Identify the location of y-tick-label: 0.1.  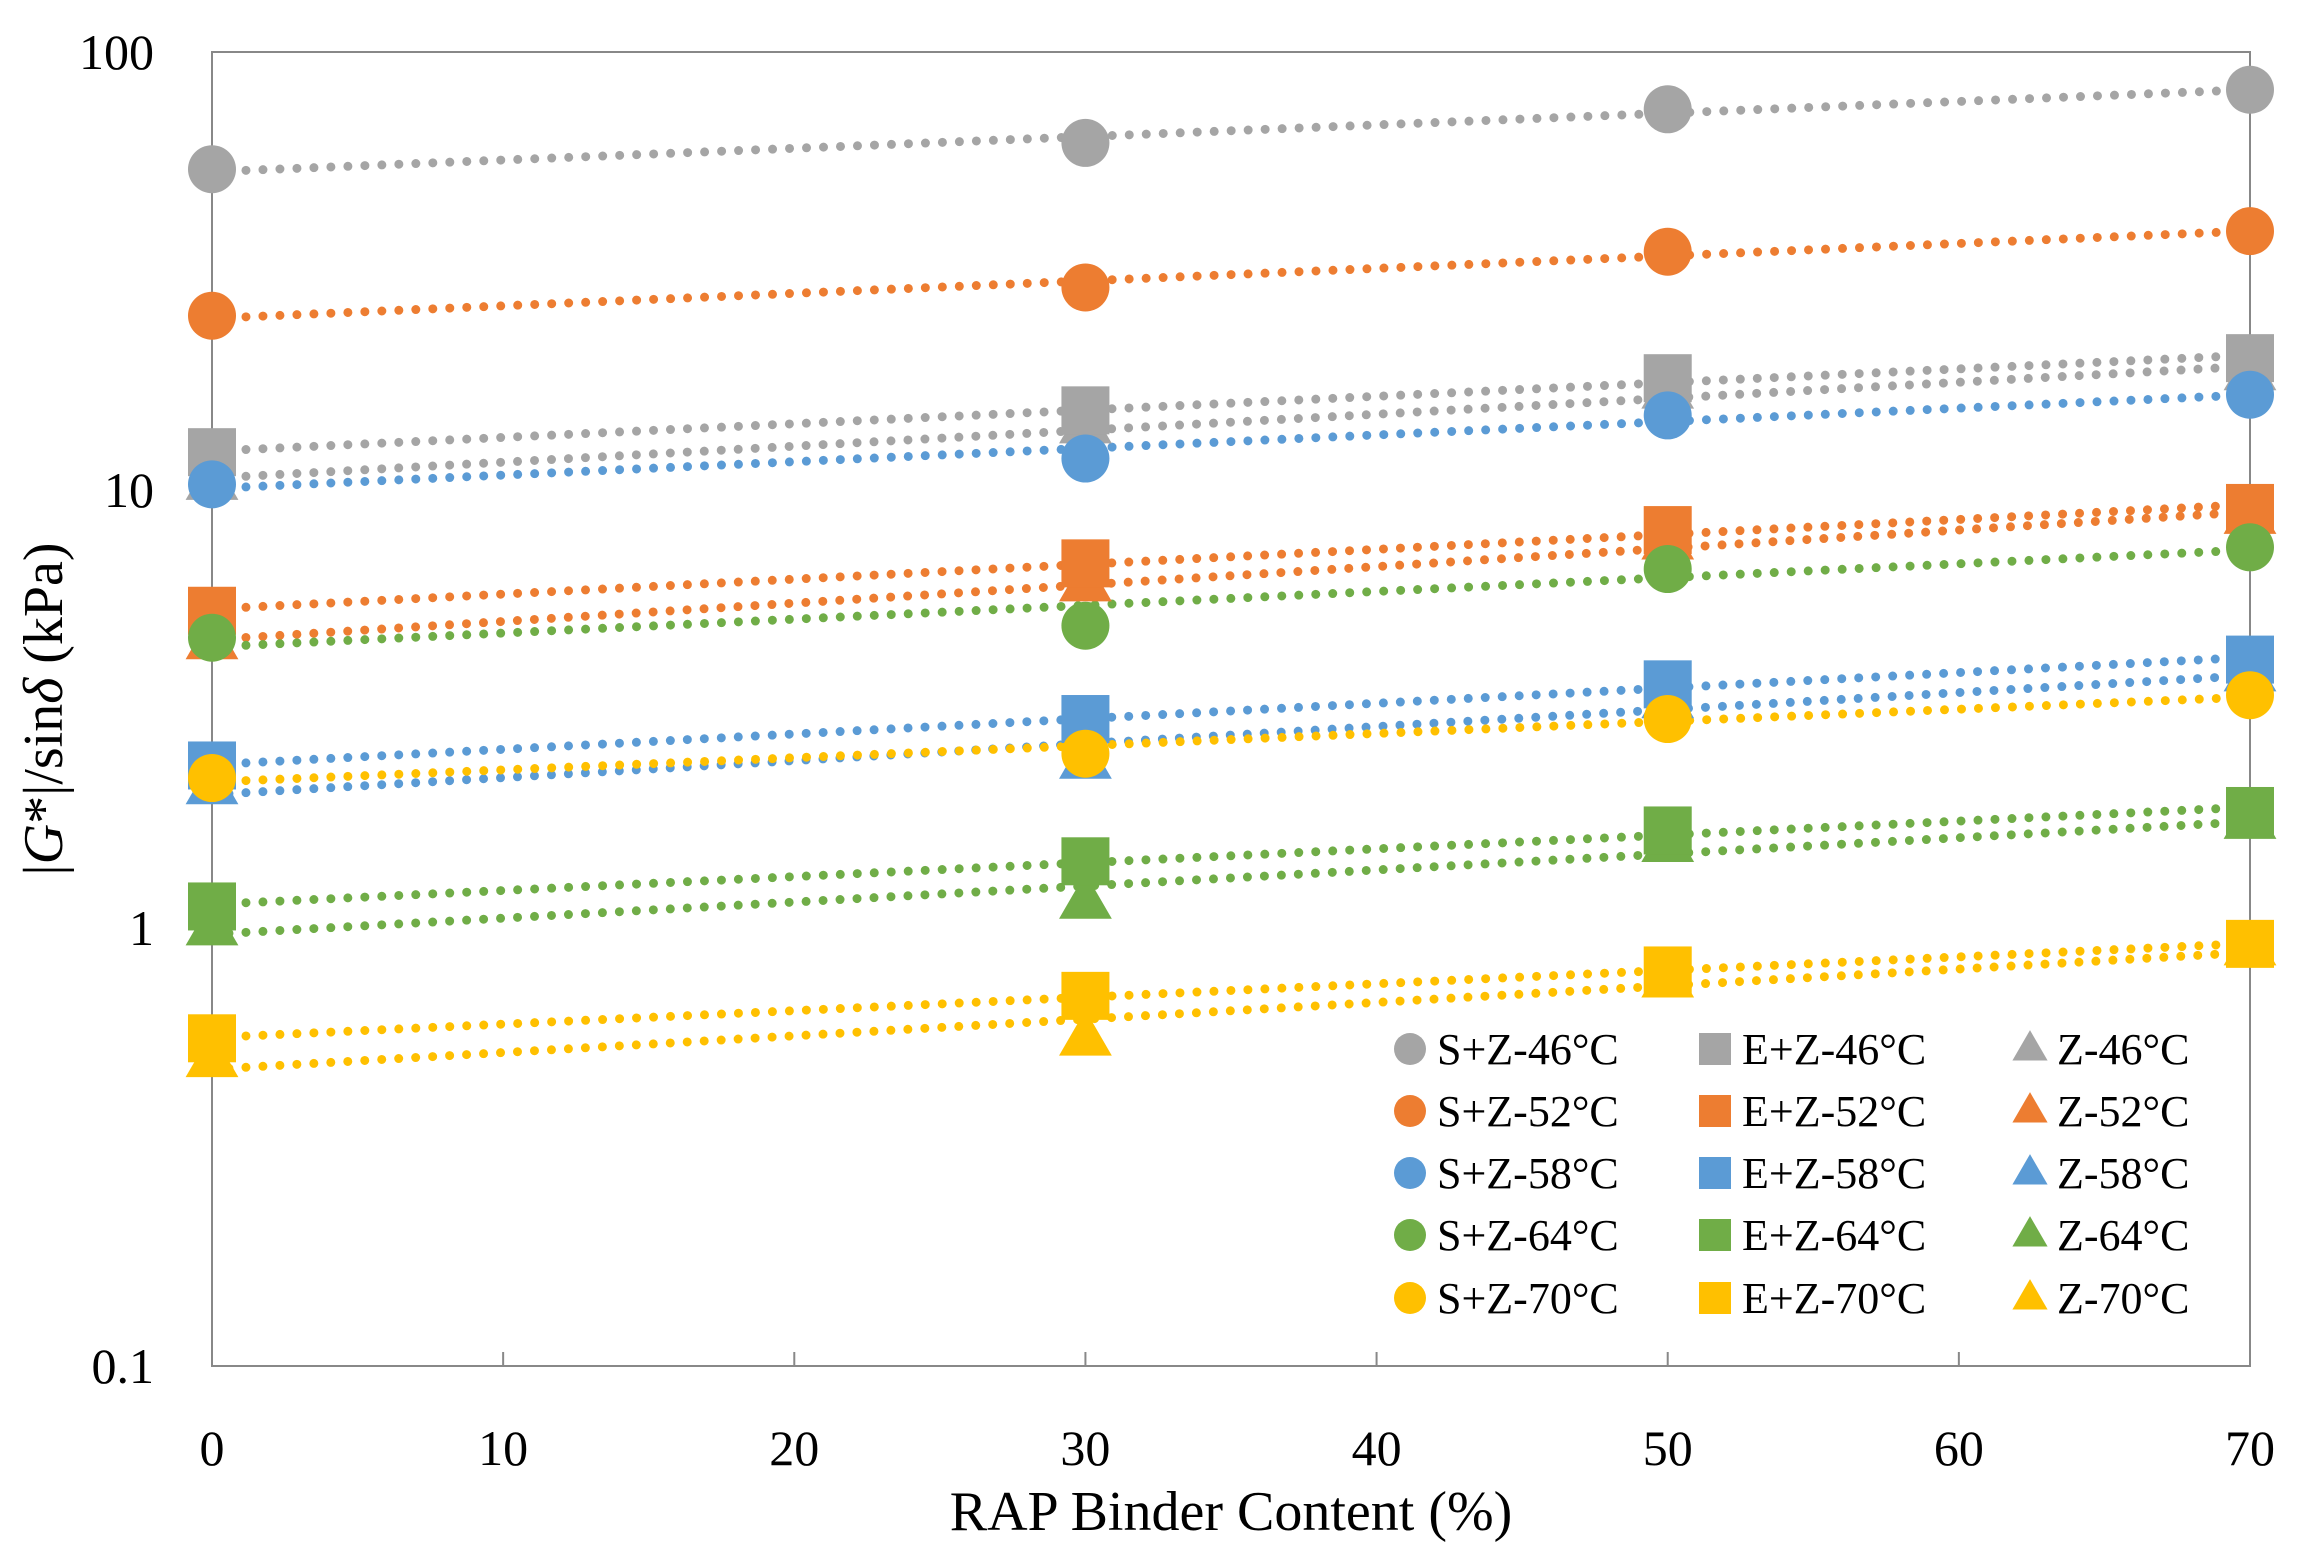
(123, 1366).